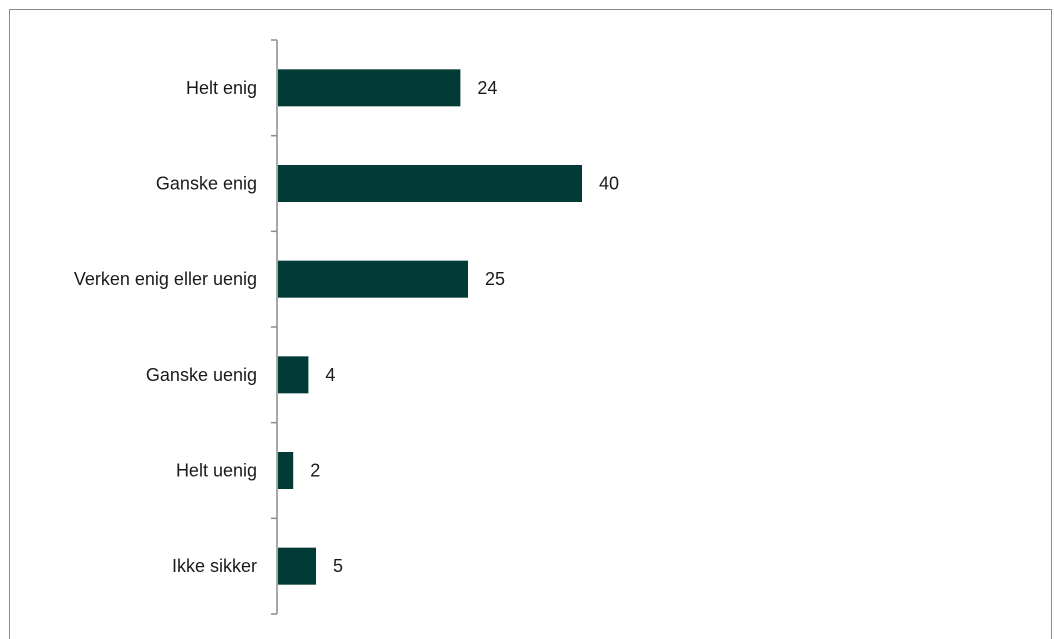  I want to click on category-label: Ganske uenig, so click(201, 375).